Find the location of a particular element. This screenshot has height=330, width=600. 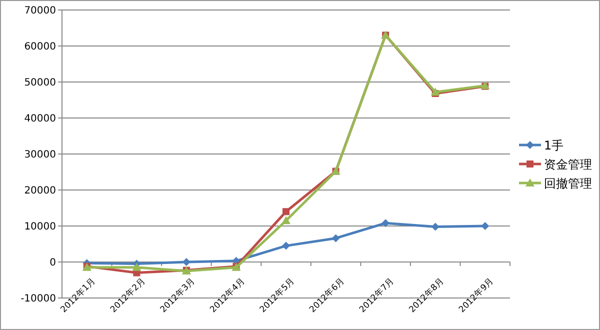

y-tick-label: 30000 is located at coordinates (40, 155).